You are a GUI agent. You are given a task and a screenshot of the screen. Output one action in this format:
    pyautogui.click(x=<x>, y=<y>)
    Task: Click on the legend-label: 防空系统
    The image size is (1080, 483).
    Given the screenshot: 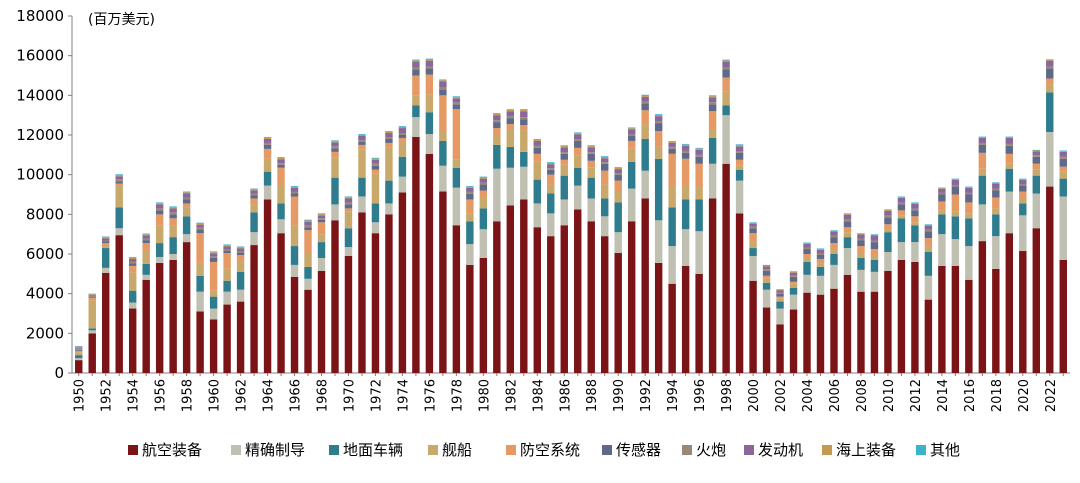 What is the action you would take?
    pyautogui.click(x=550, y=450)
    